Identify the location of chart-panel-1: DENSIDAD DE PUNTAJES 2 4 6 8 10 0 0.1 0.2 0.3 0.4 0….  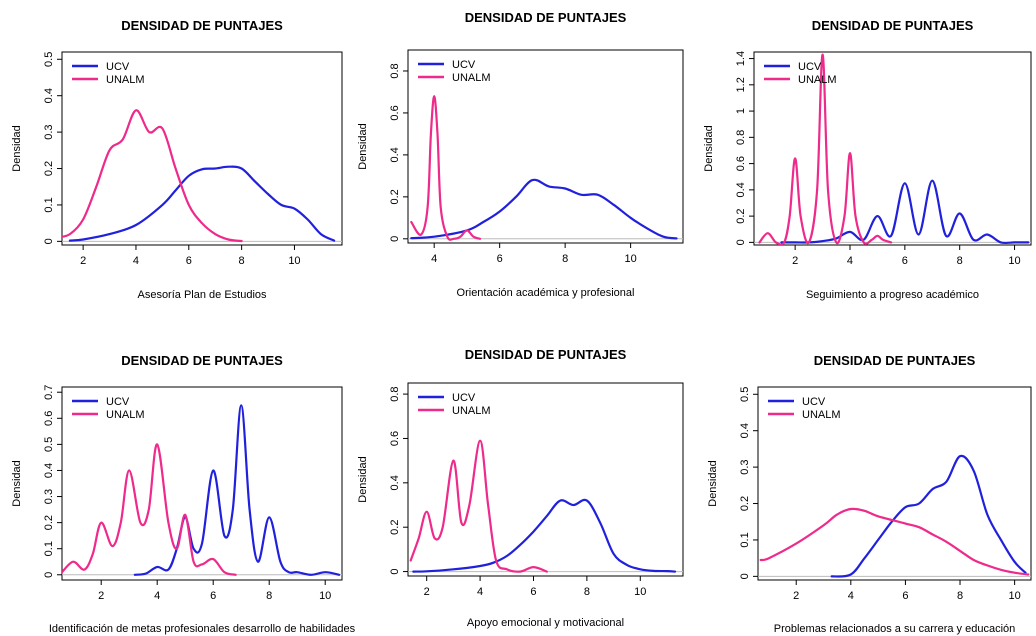
(177, 159).